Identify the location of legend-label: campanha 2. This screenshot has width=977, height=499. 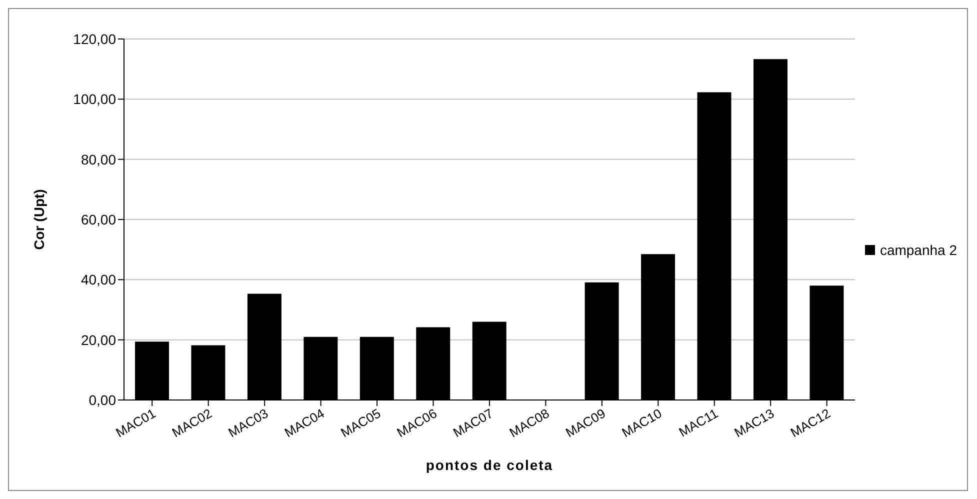
(918, 250).